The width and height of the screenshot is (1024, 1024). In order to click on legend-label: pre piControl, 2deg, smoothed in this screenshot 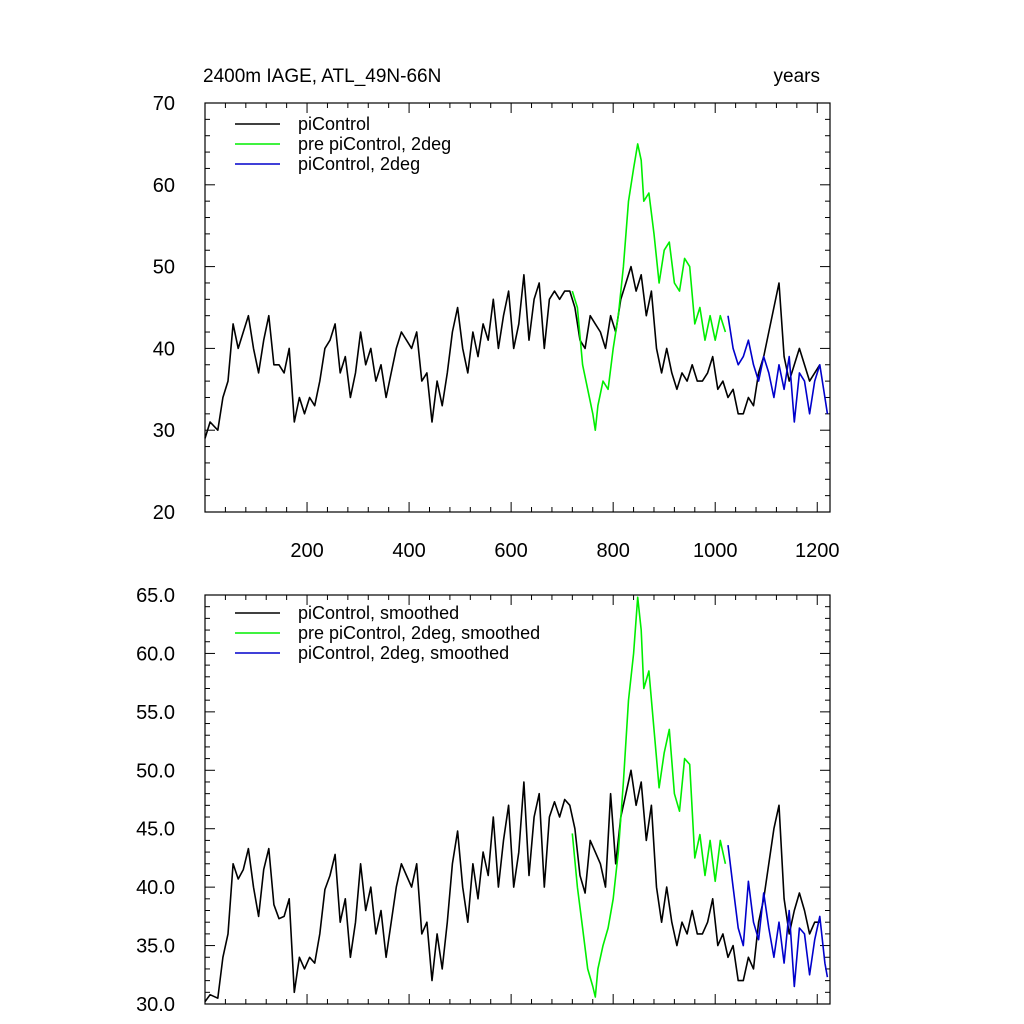, I will do `click(419, 633)`.